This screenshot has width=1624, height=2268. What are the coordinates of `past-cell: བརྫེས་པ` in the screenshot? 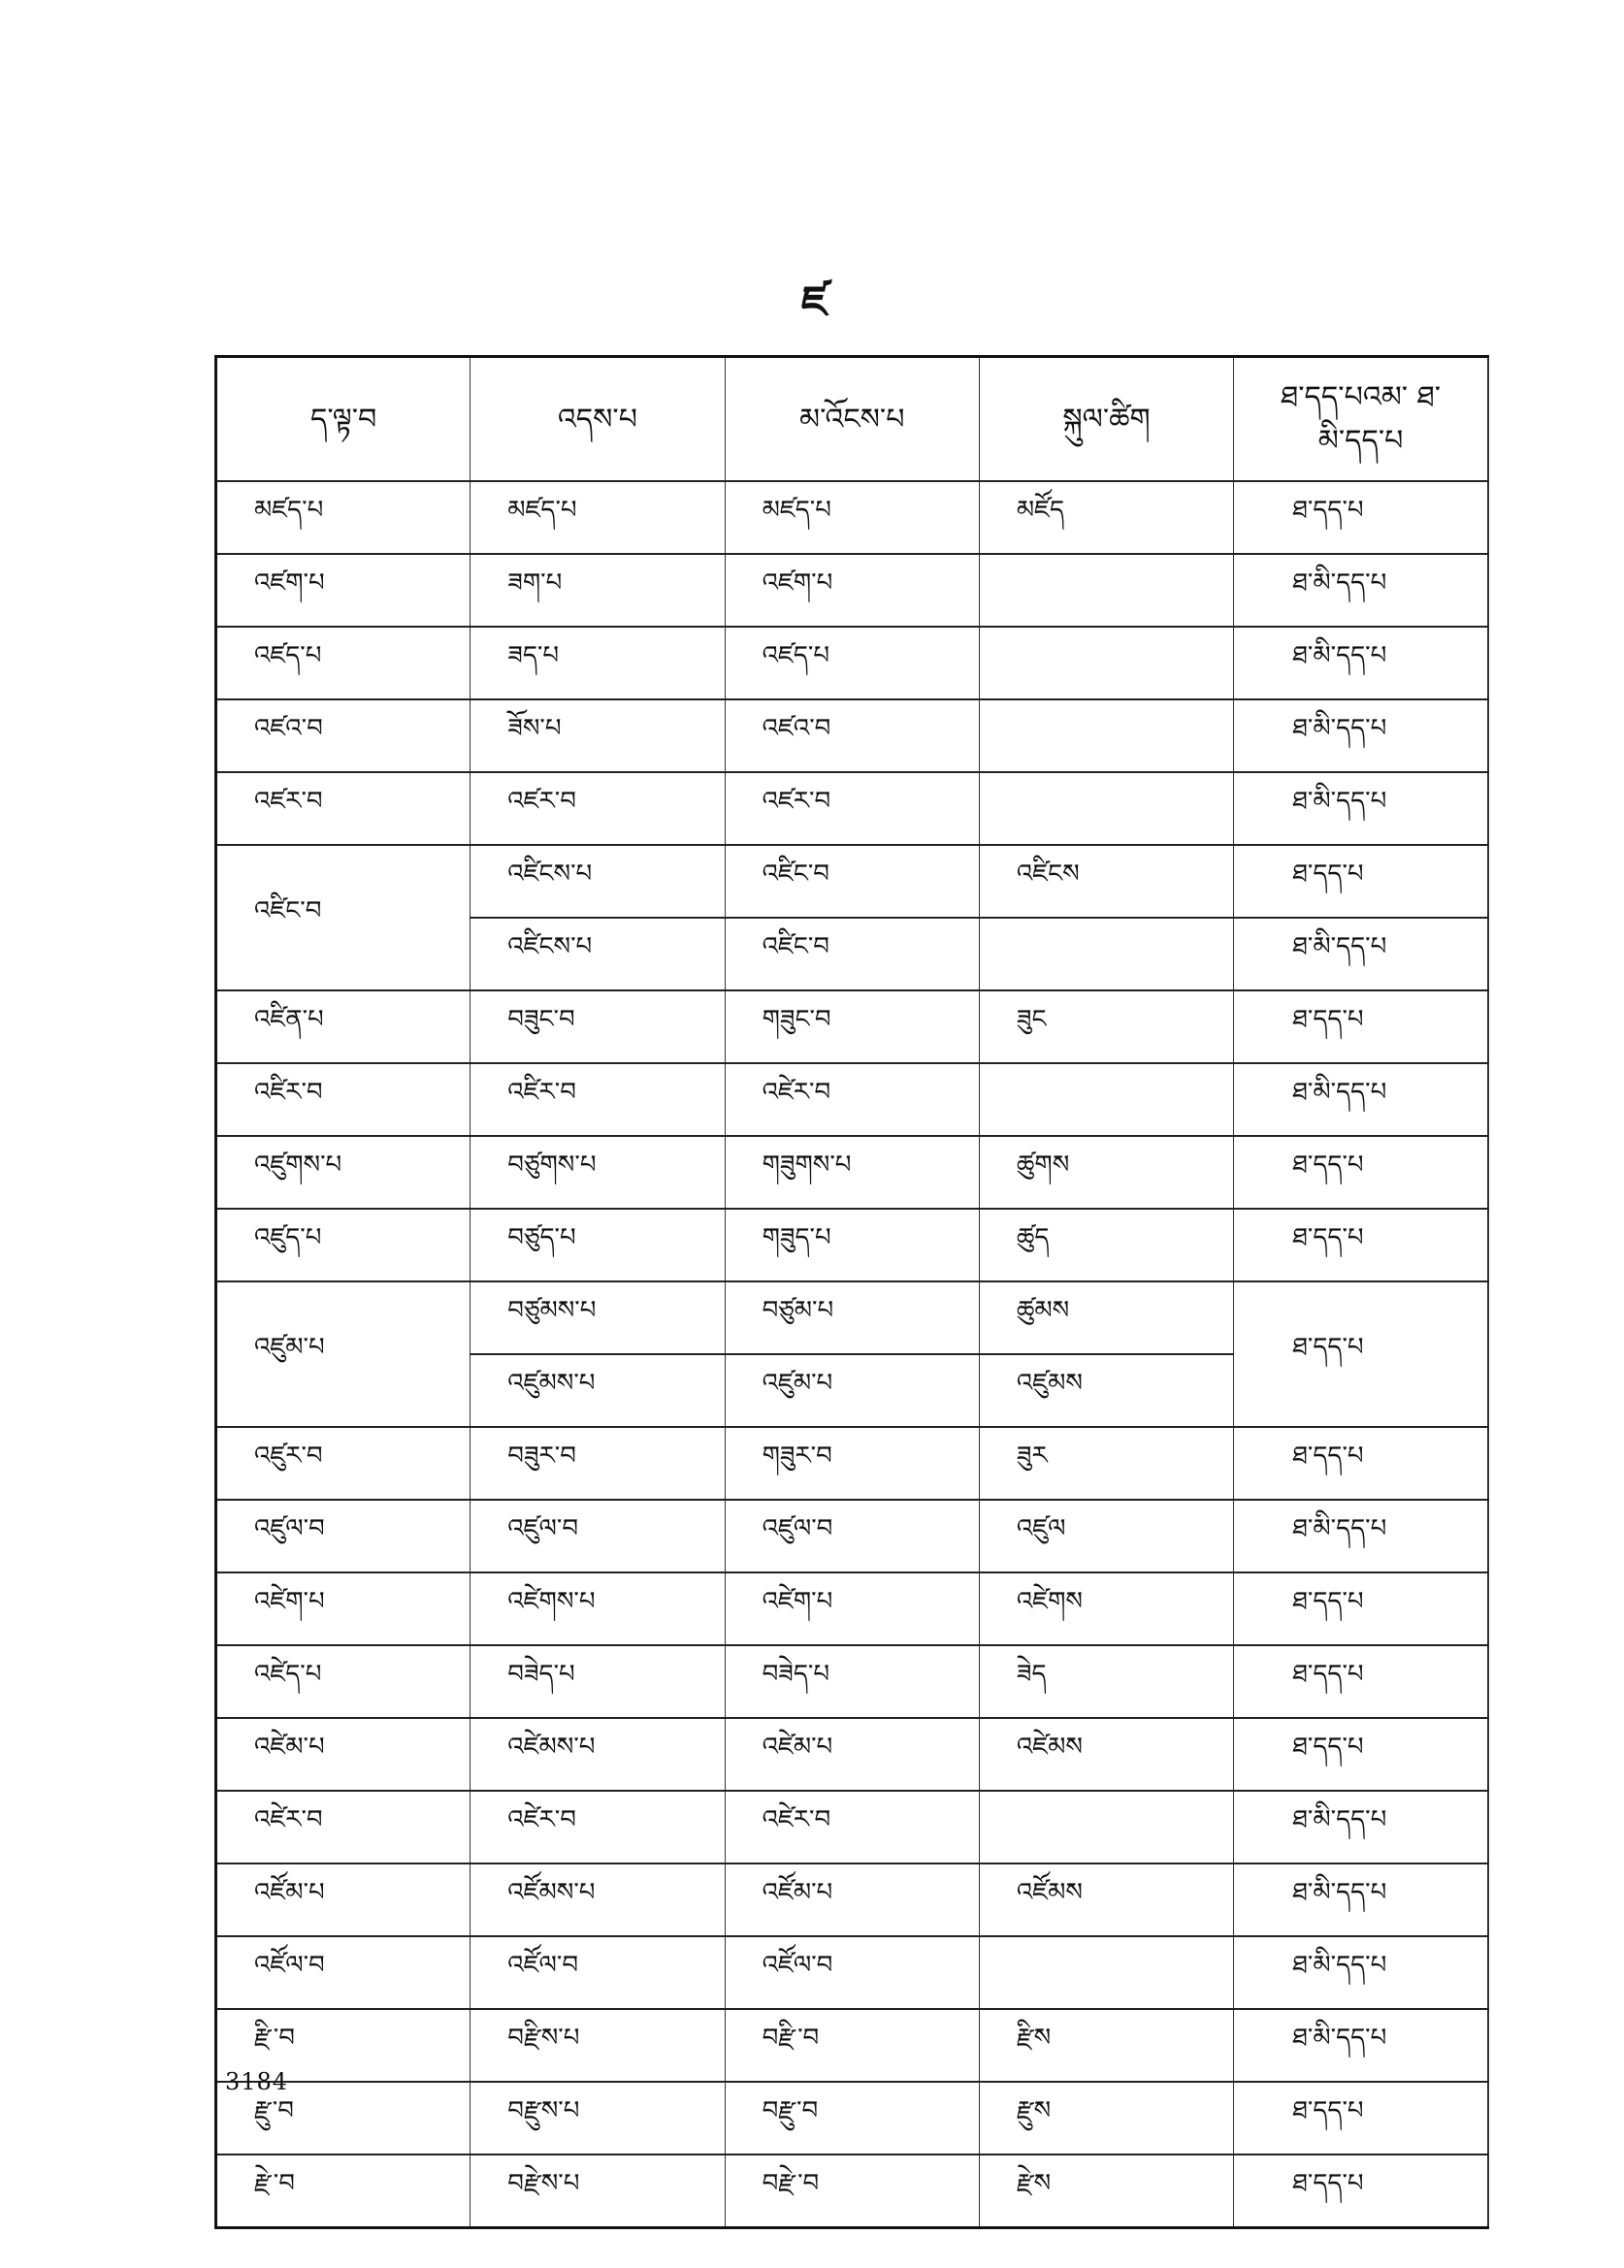 It's located at (598, 2191).